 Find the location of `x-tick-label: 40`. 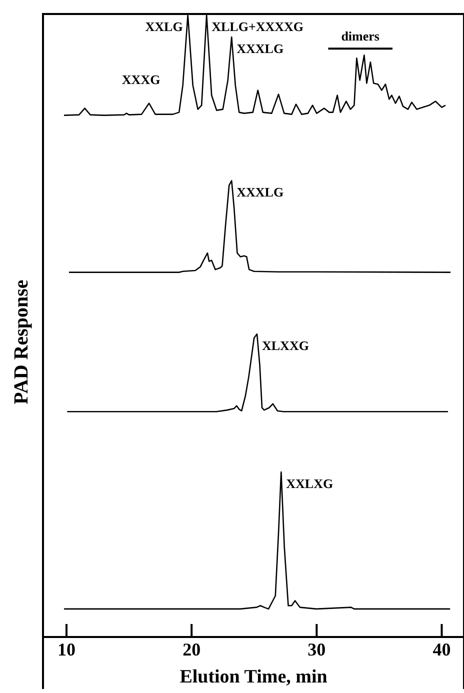

x-tick-label: 40 is located at coordinates (441, 649).